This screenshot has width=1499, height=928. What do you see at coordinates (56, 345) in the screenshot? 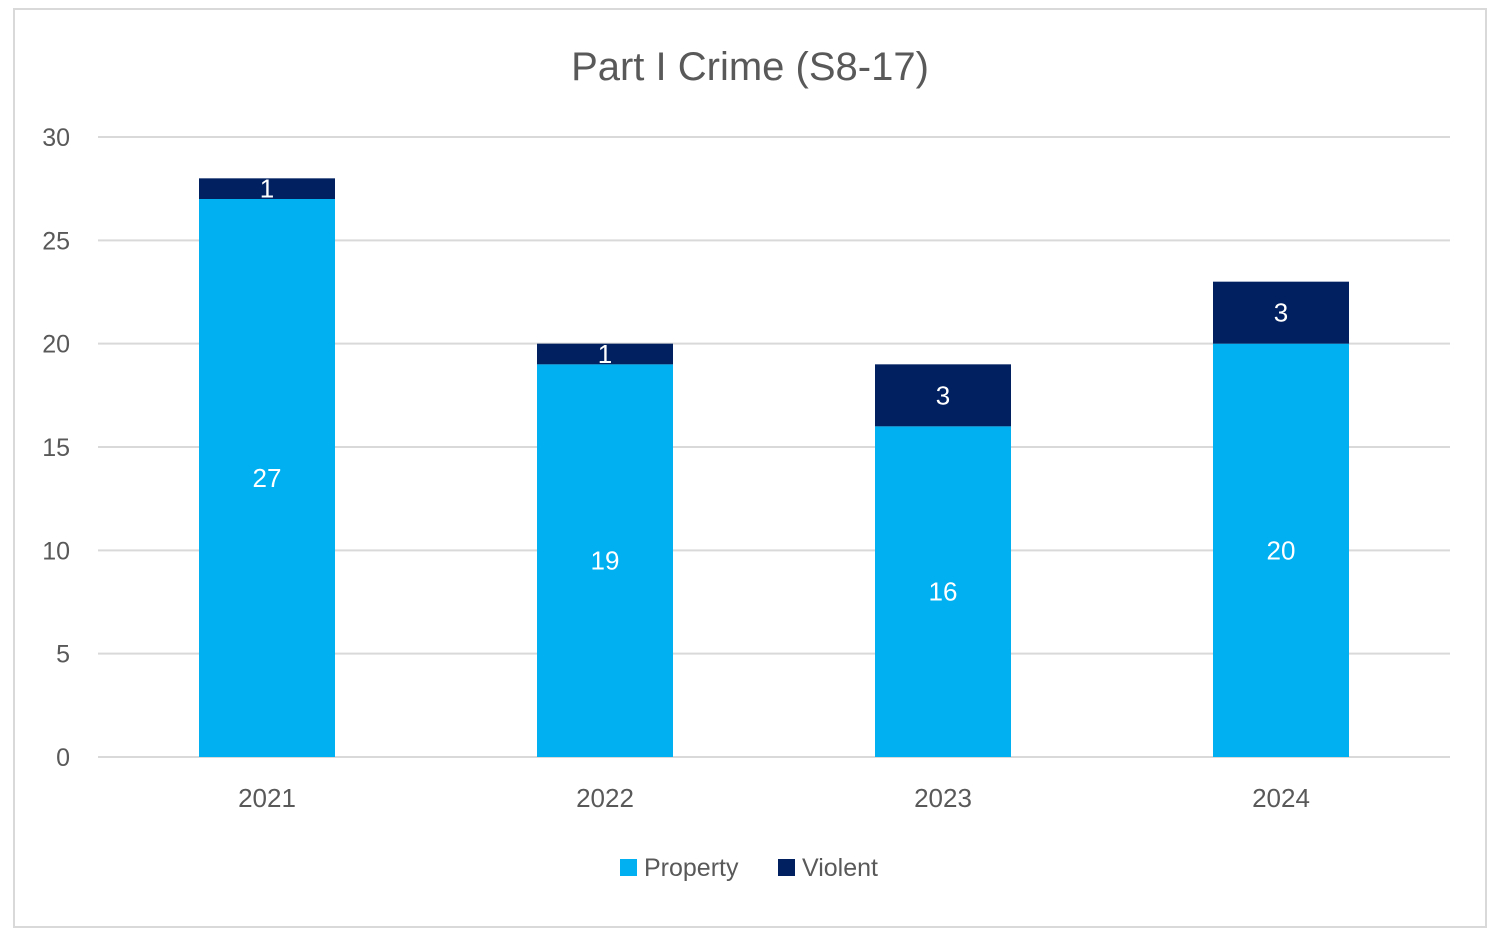
I see `y-tick-label: 20` at bounding box center [56, 345].